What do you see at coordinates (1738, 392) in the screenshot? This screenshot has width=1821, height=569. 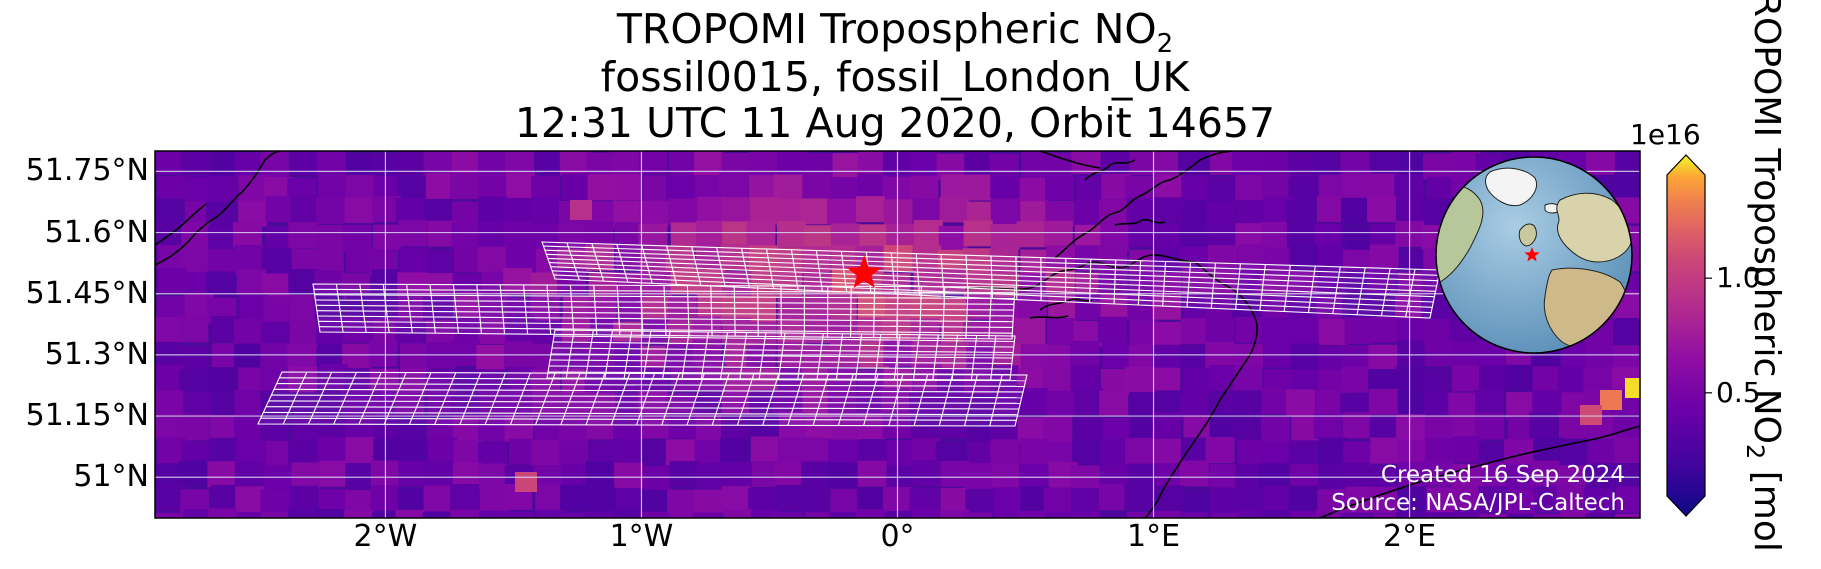 I see `colorbar-tick-label: 0.5` at bounding box center [1738, 392].